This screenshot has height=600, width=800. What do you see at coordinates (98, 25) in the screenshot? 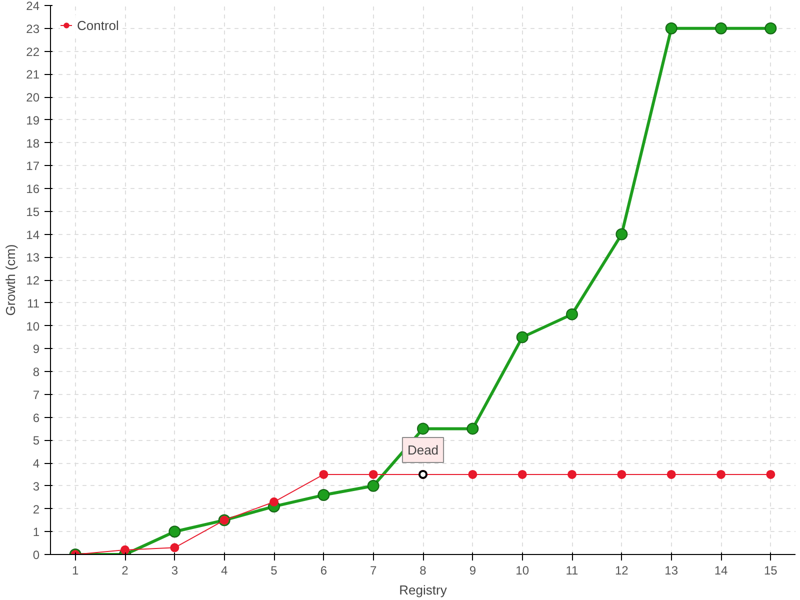
I see `legend-label: Control` at bounding box center [98, 25].